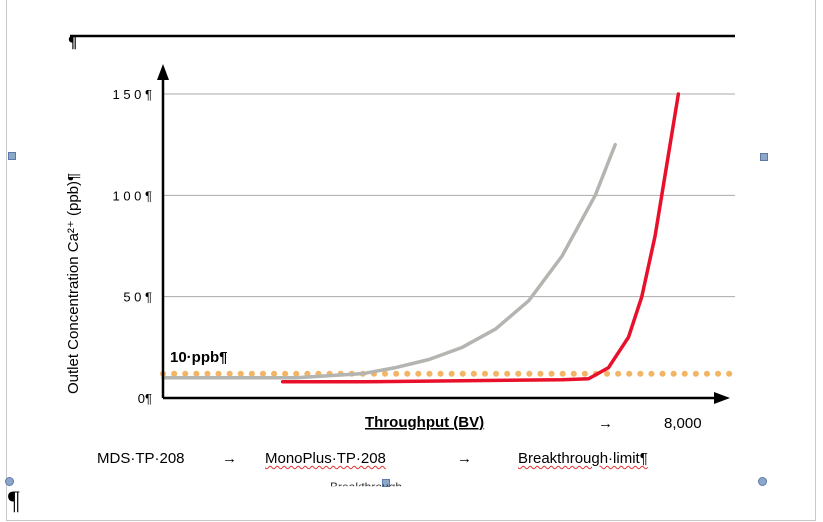 The height and width of the screenshot is (522, 823). I want to click on y-tick-label: 5 0 ¶, so click(137, 297).